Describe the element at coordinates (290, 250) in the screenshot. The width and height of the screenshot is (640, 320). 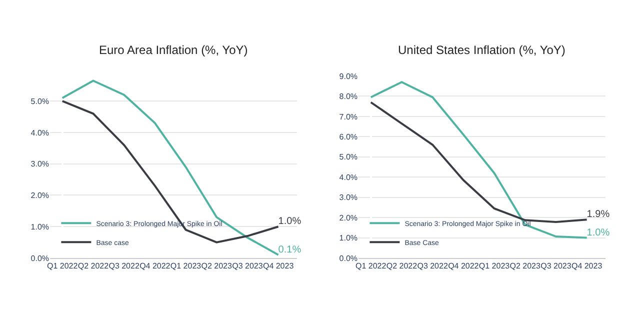
I see `data-label: 0.1%` at that location.